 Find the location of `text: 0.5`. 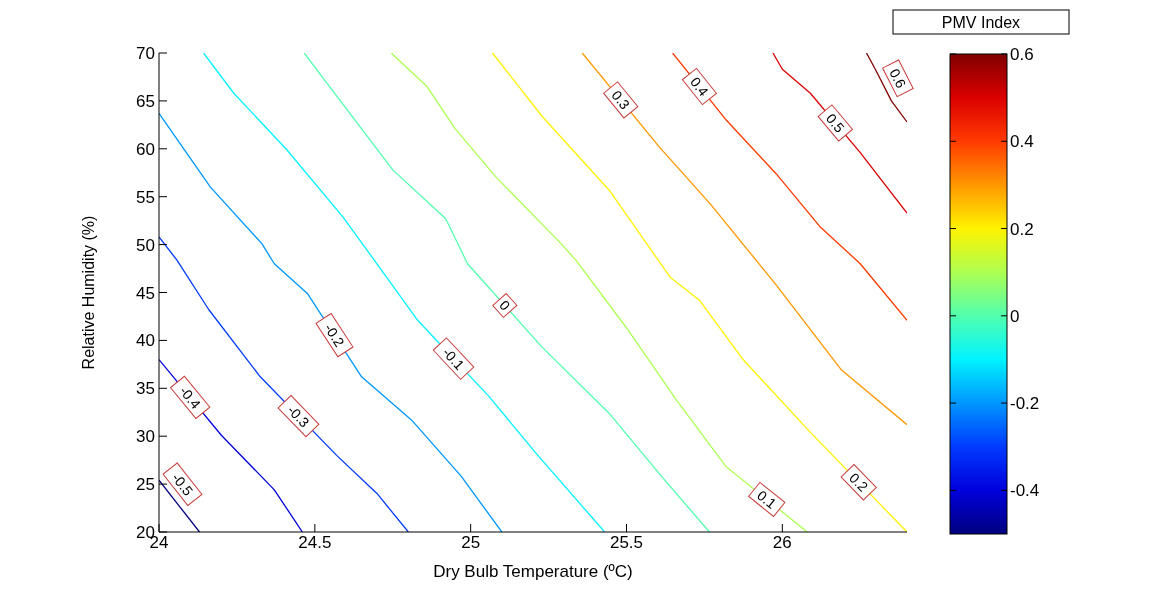

text: 0.5 is located at coordinates (835, 123).